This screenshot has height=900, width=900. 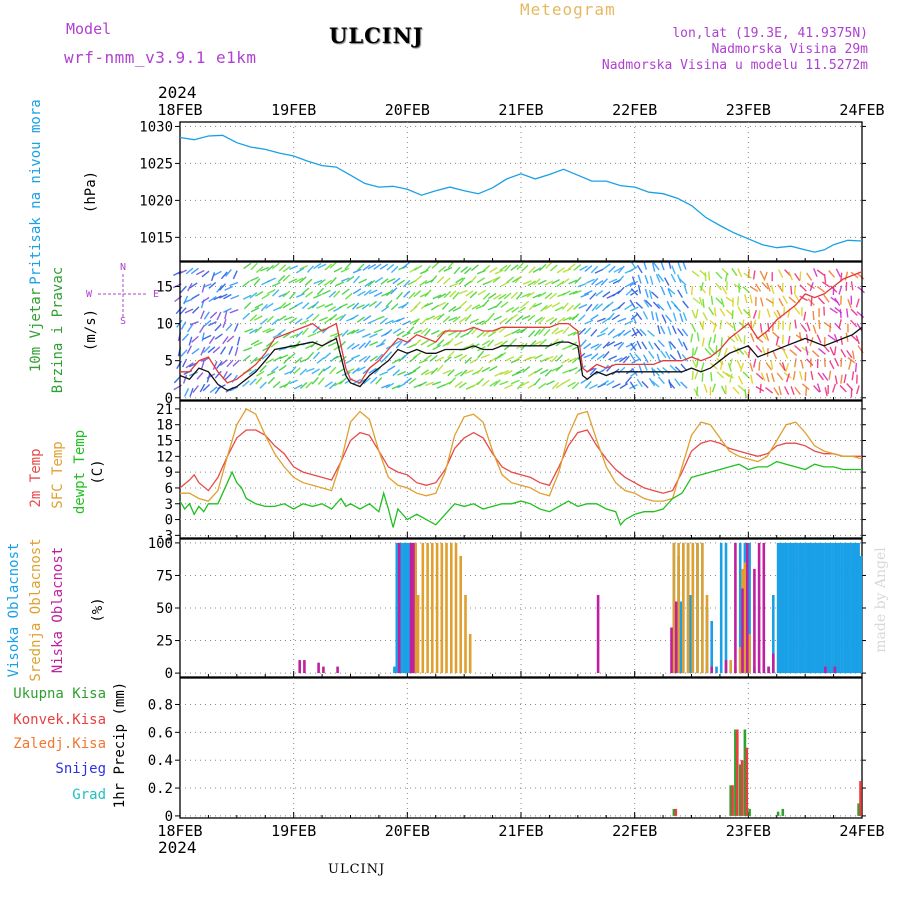 I want to click on panel-cloud: 0 25 50 75 100, so click(x=507, y=609).